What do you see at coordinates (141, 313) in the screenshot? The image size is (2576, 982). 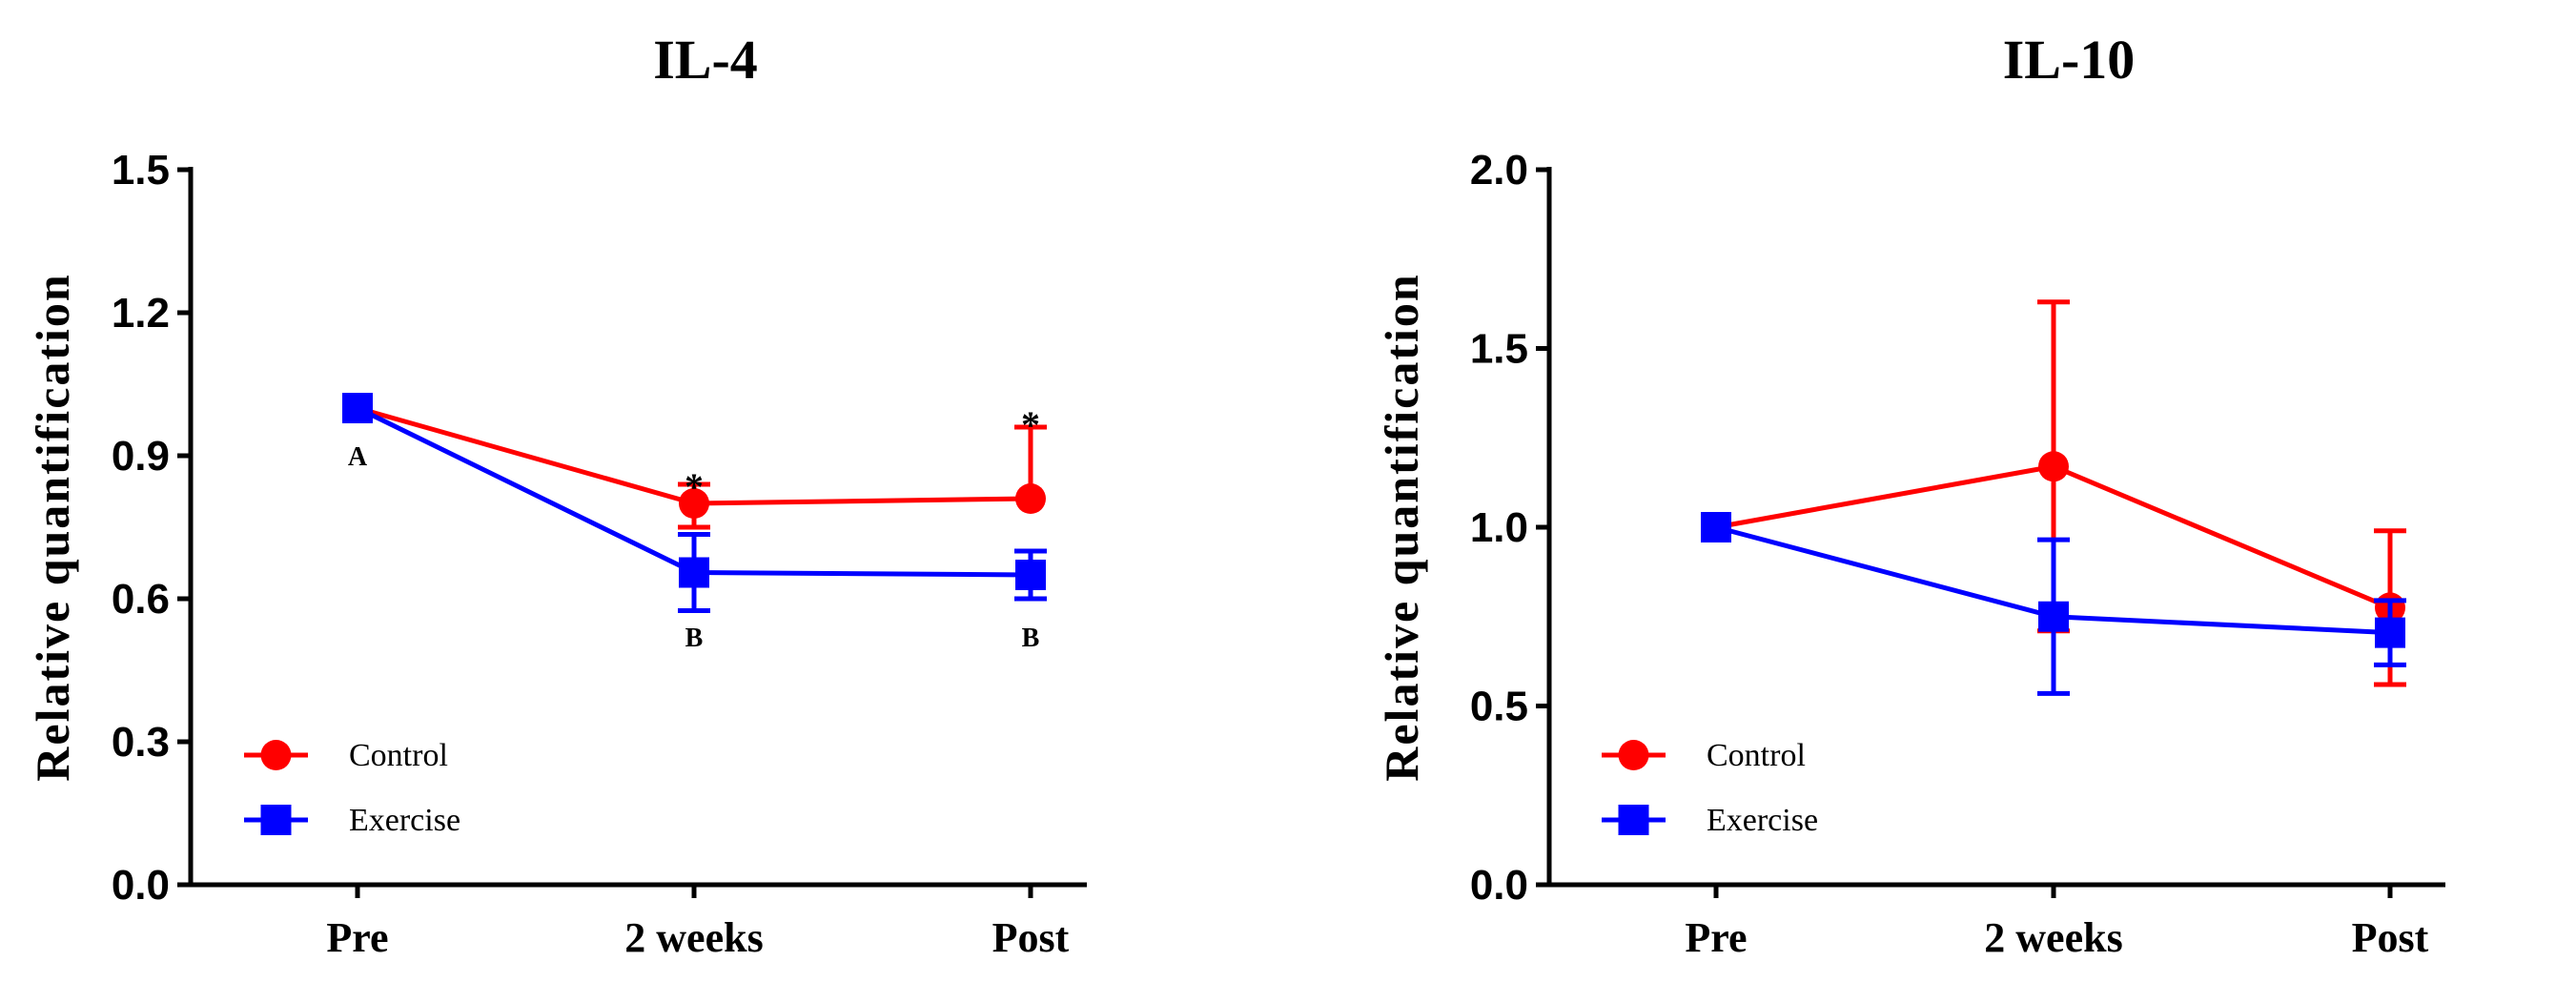 I see `y-tick-label: 1.2` at bounding box center [141, 313].